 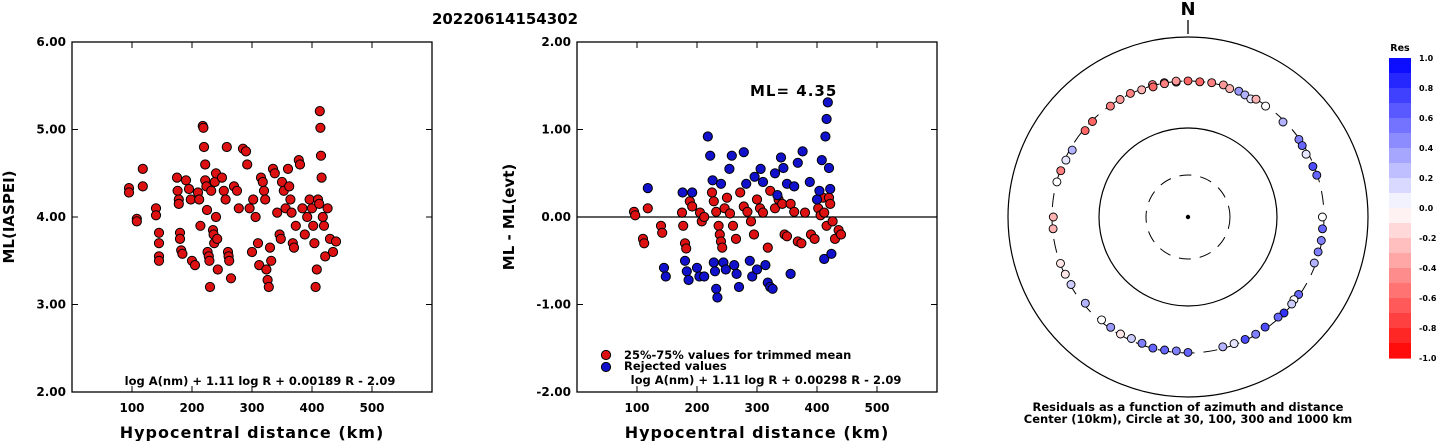 What do you see at coordinates (1428, 298) in the screenshot?
I see `colorbar-label: -0.6` at bounding box center [1428, 298].